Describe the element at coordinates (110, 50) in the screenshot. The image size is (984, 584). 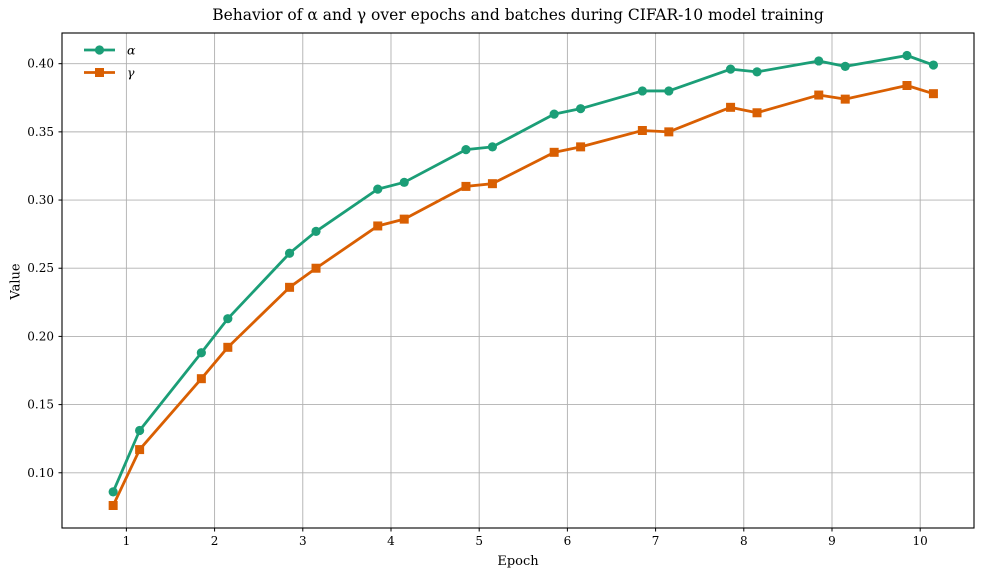
I see `legend-item-α: α` at that location.